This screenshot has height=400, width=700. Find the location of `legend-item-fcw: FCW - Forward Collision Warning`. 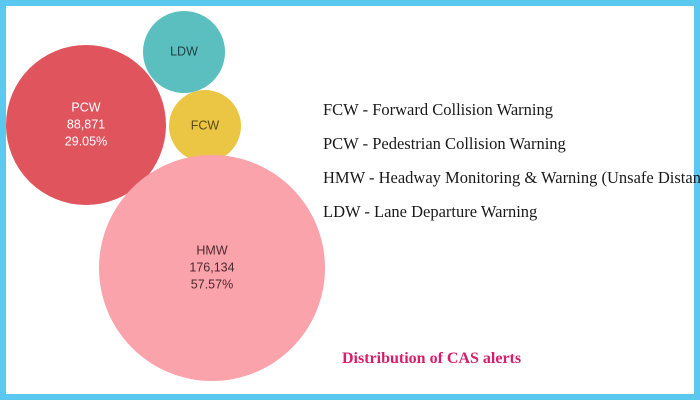

legend-item-fcw: FCW - Forward Collision Warning is located at coordinates (438, 109).